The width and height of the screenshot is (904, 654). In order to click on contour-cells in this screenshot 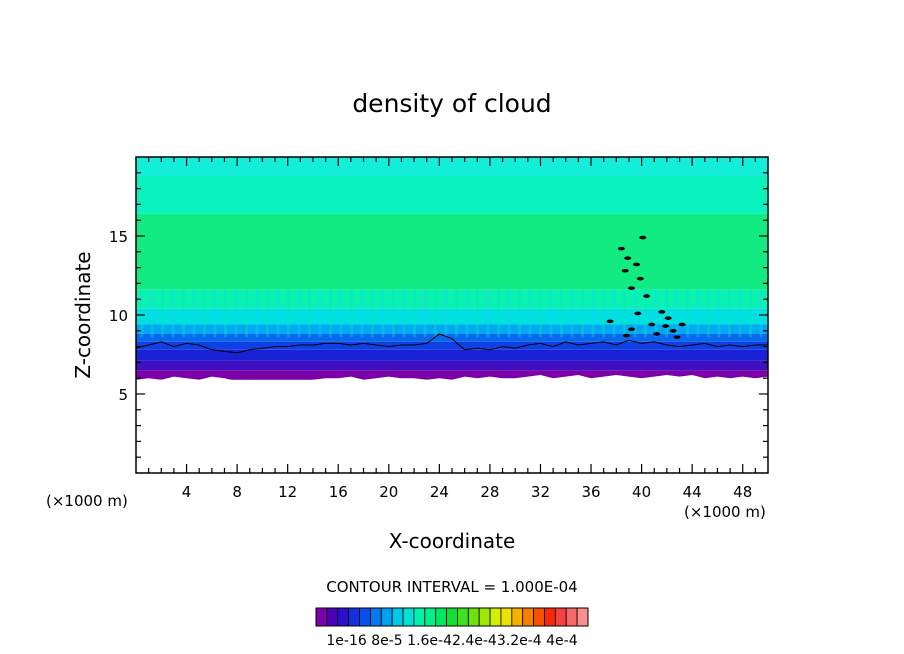, I will do `click(646, 287)`.